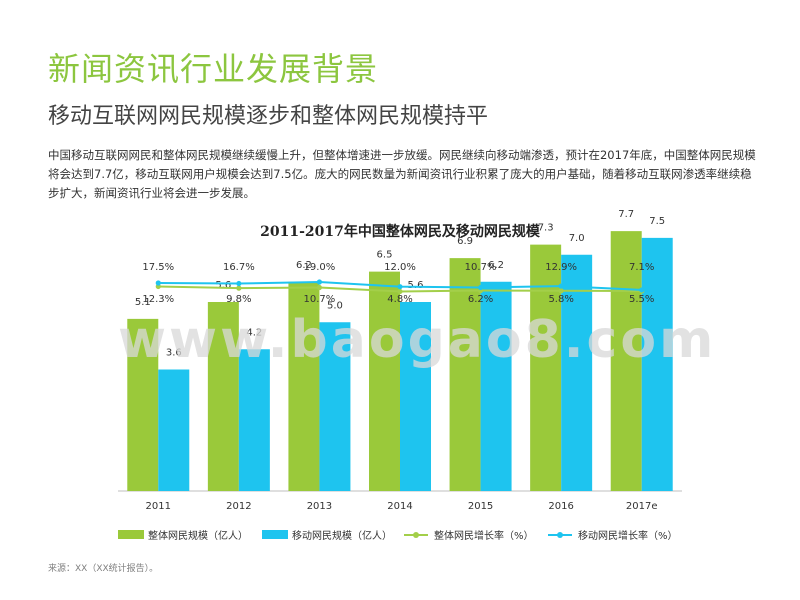 This screenshot has height=600, width=800. I want to click on bar-label-mobile-2014: 5.6, so click(416, 285).